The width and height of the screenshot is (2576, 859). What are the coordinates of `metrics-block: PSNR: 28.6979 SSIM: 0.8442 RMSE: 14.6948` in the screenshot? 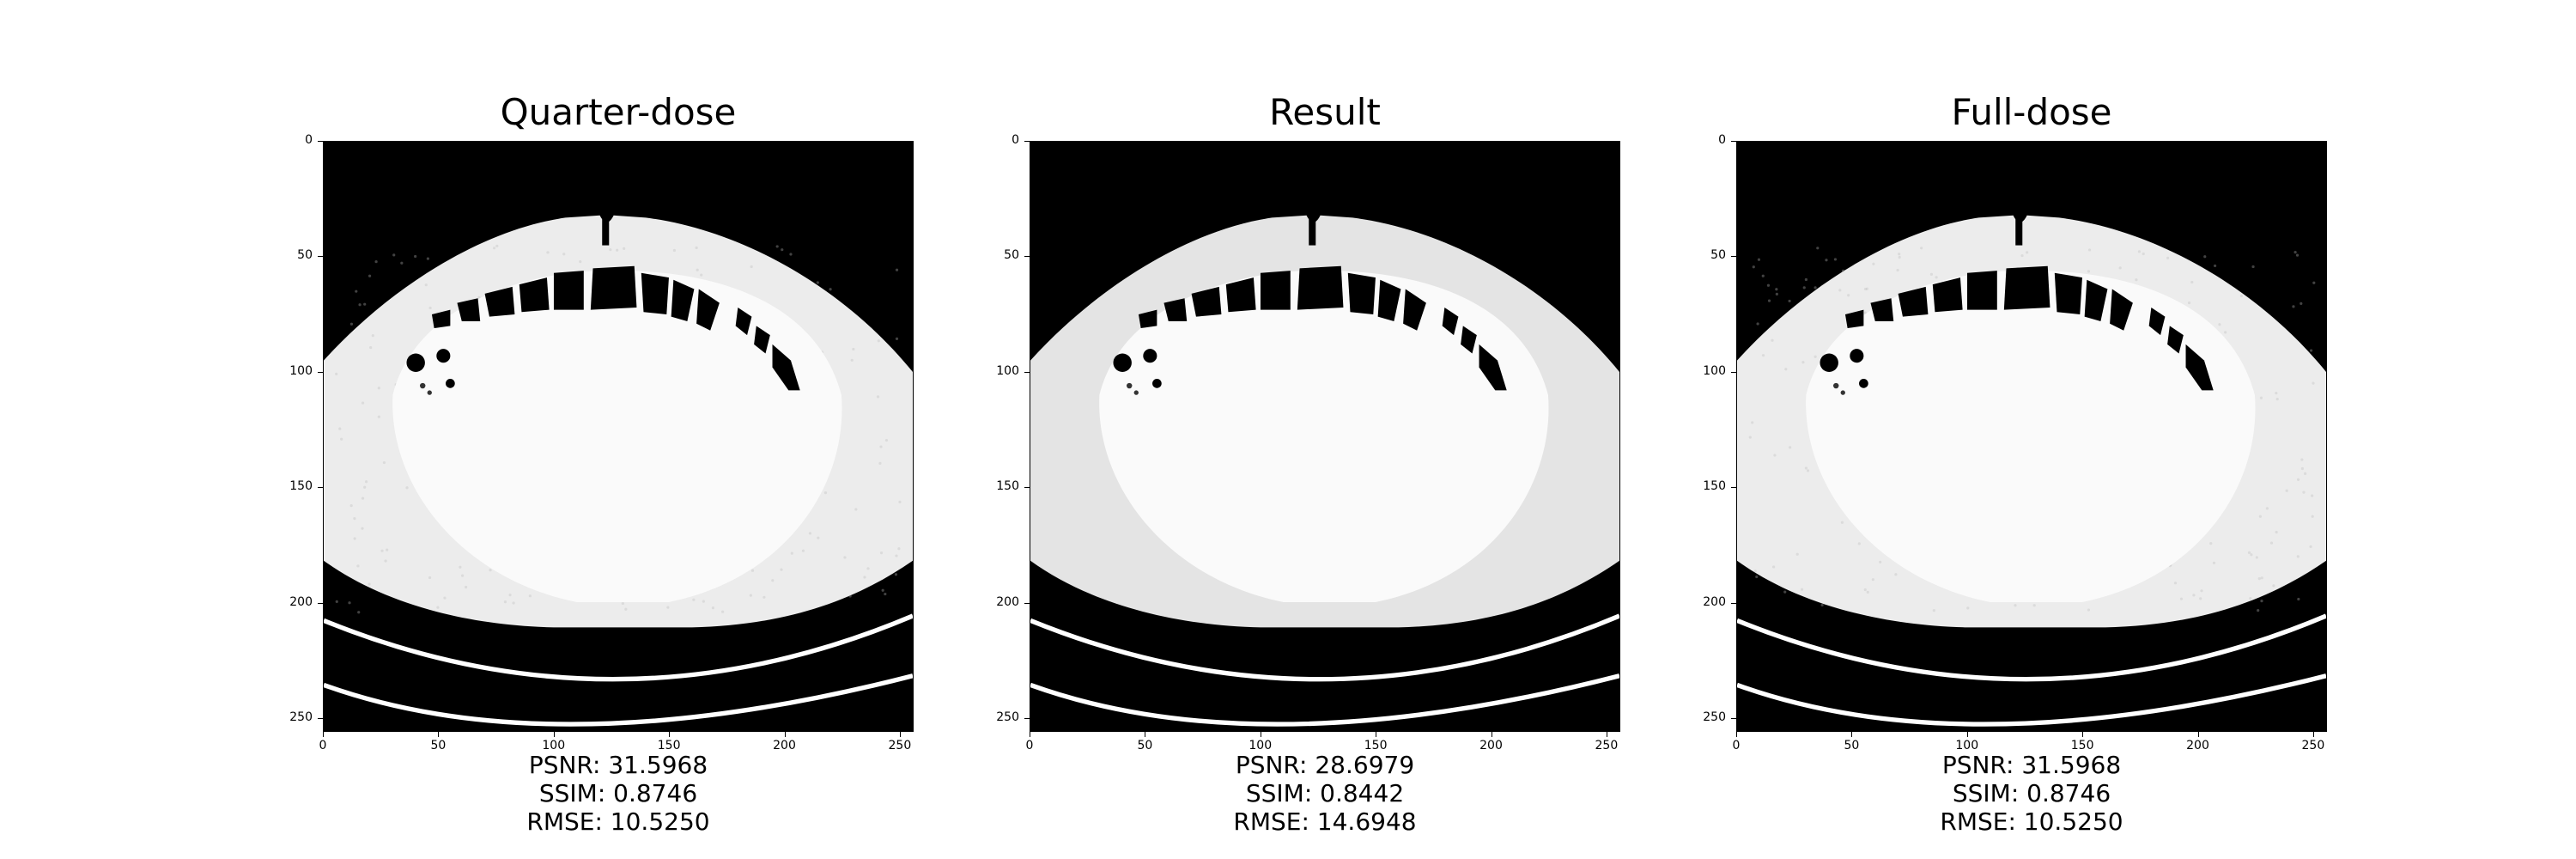 It's located at (1325, 793).